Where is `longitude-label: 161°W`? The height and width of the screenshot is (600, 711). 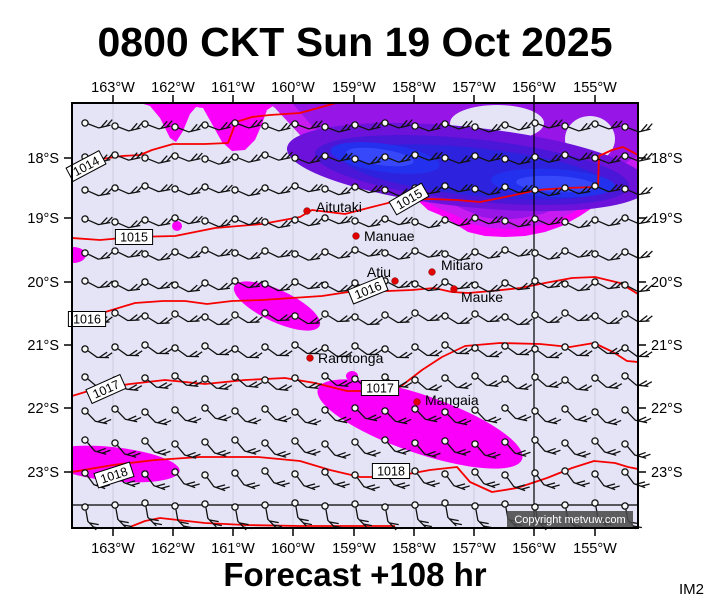
longitude-label: 161°W is located at coordinates (233, 88).